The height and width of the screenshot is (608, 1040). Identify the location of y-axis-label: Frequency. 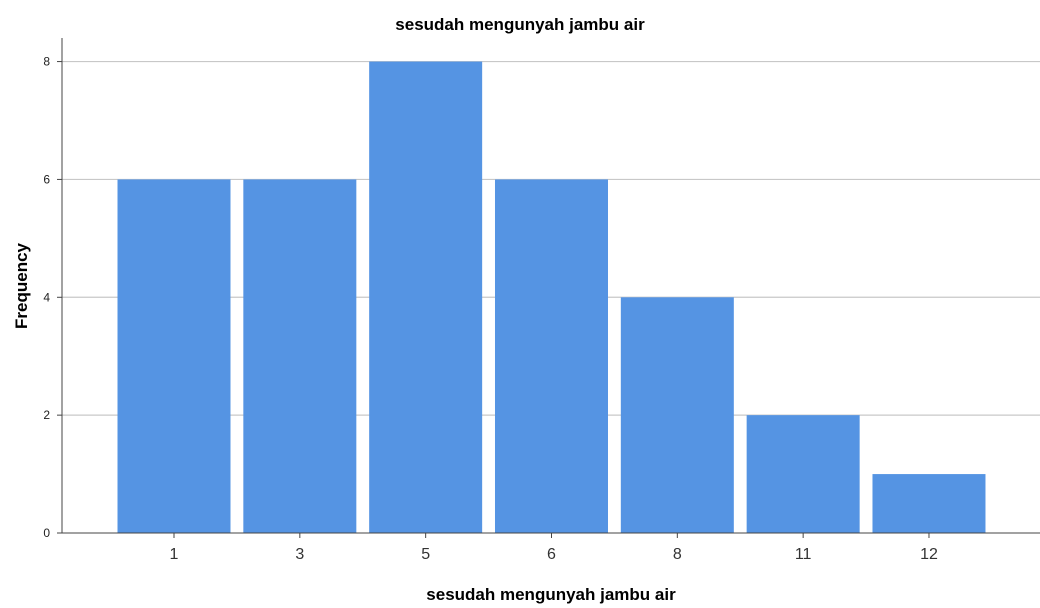
(21, 285).